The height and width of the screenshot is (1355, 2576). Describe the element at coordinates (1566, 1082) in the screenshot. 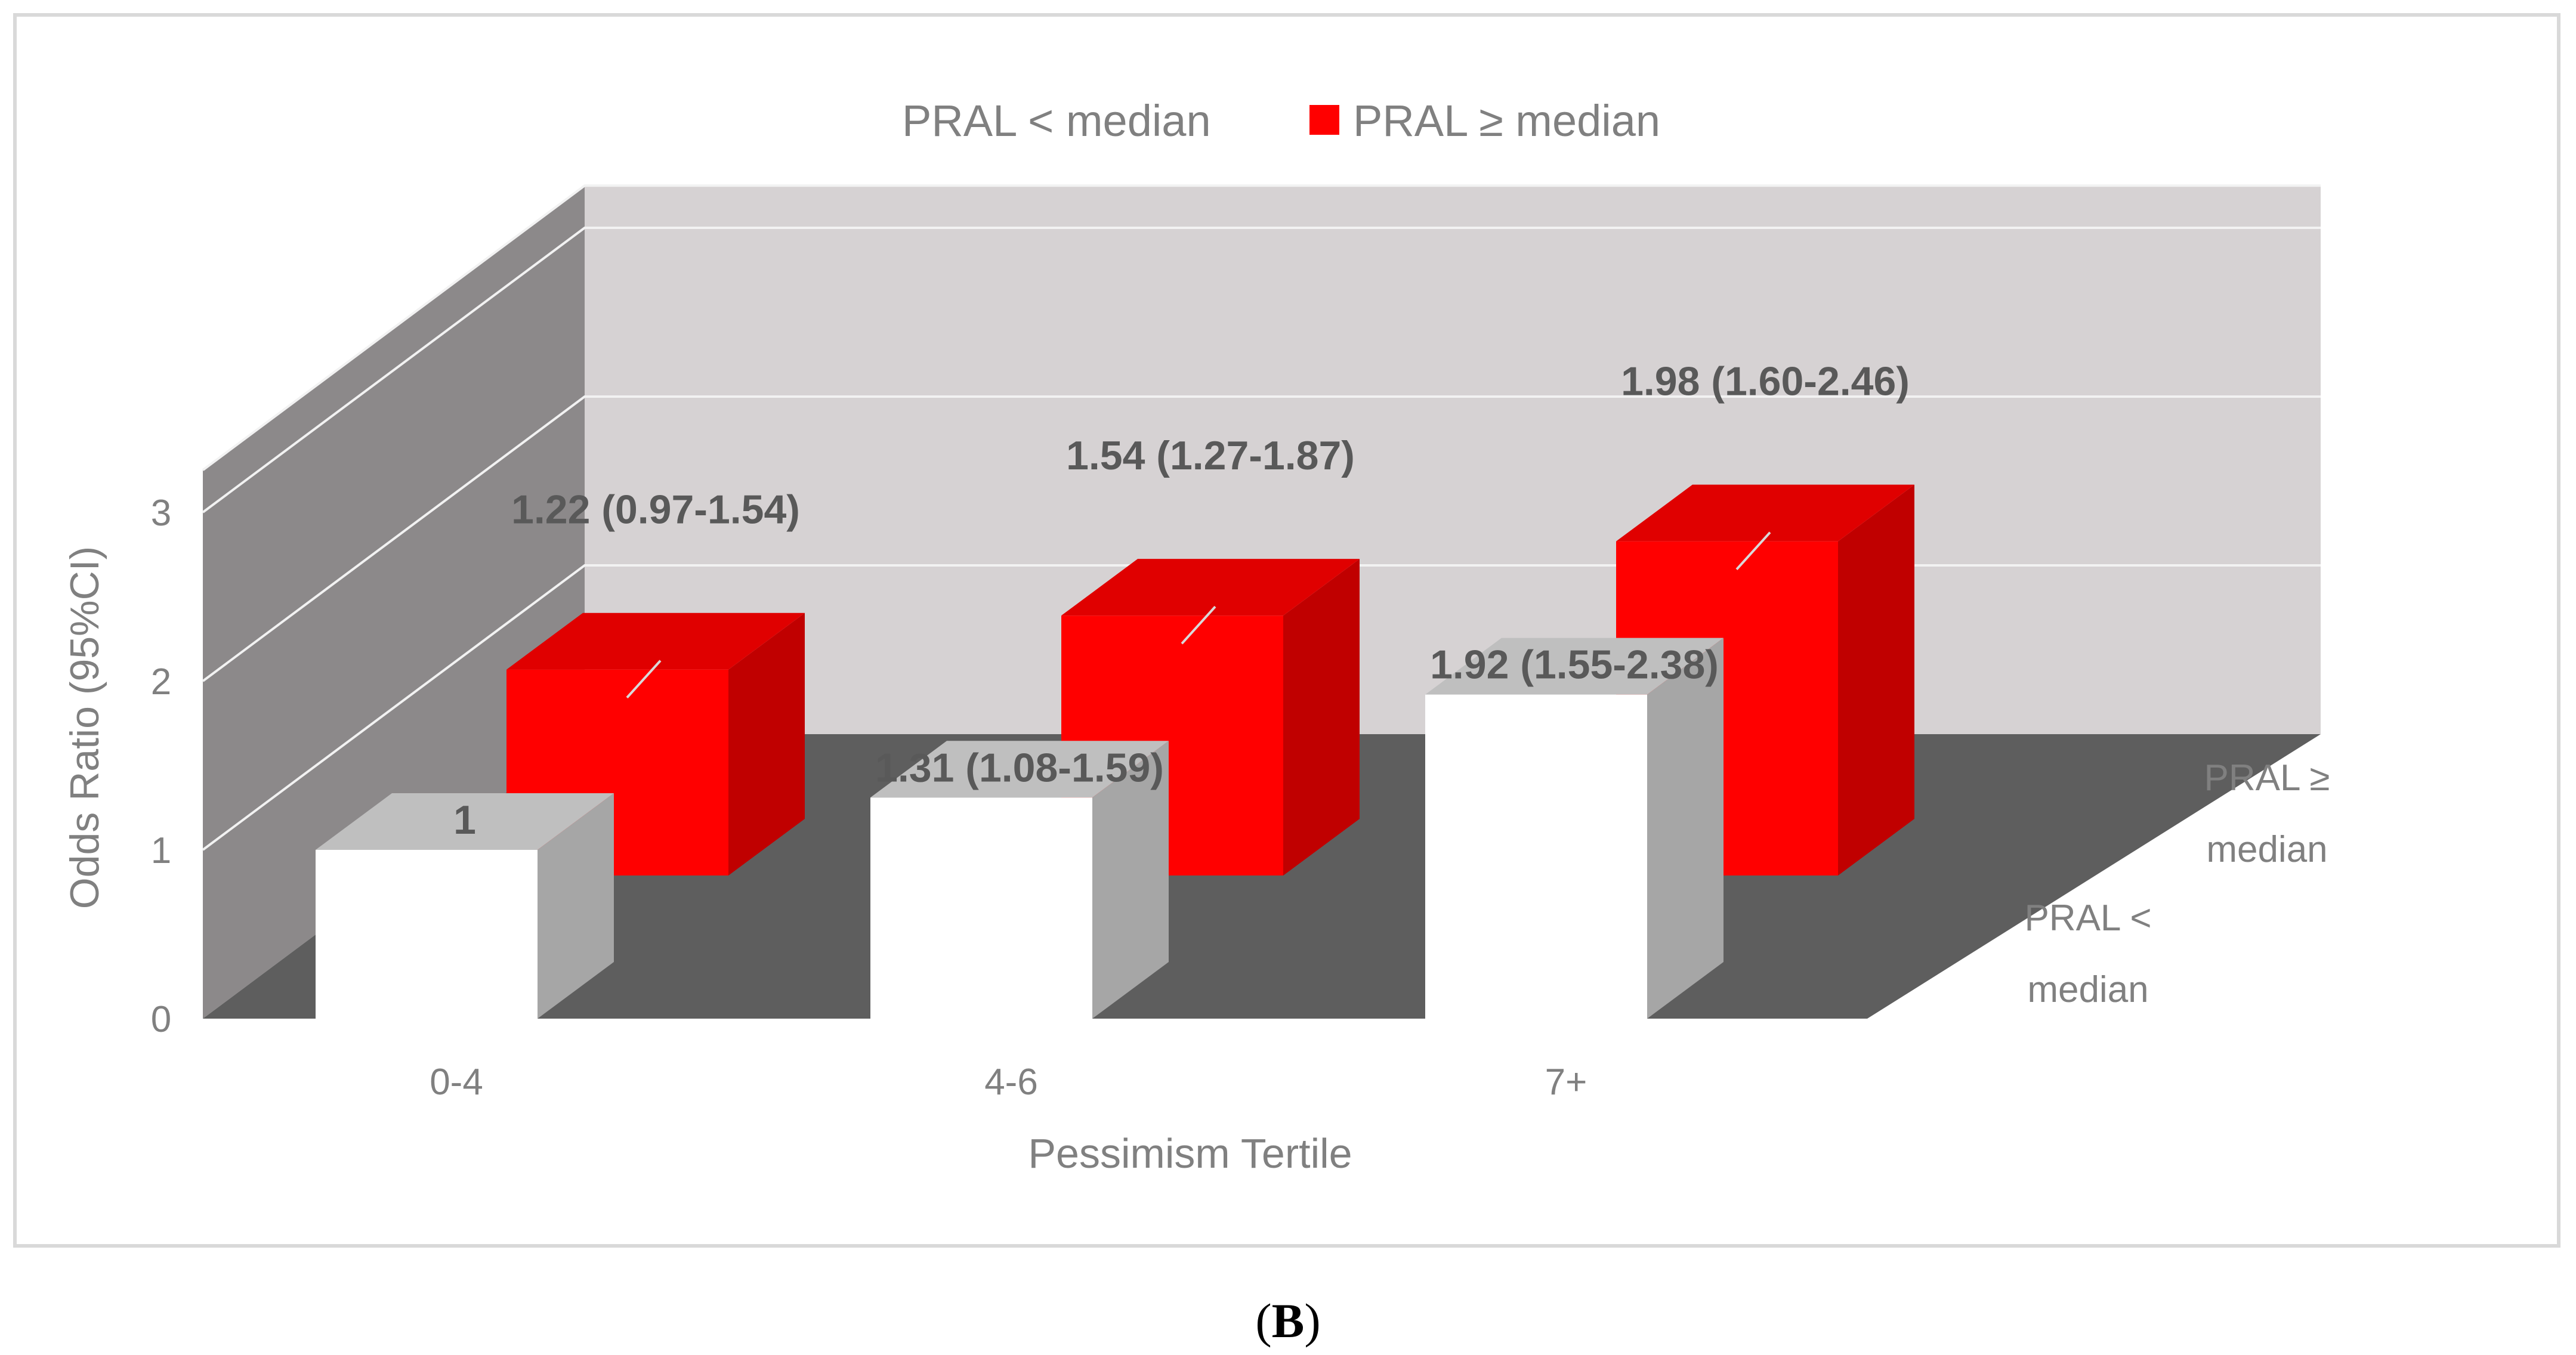

I see `x-tick-label: 7+` at that location.